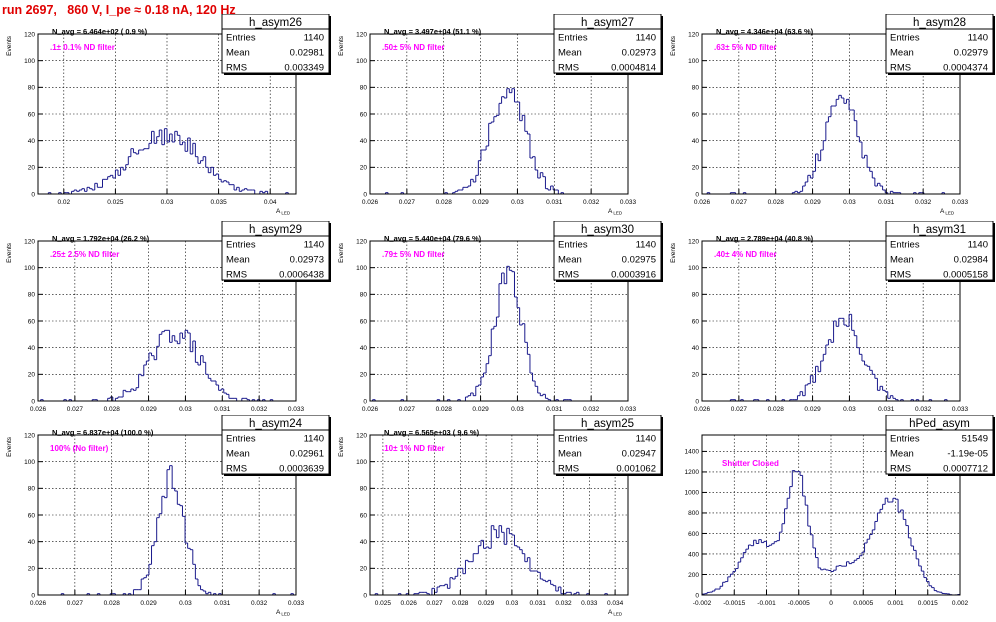 The height and width of the screenshot is (622, 996). I want to click on y-tick-label: 200, so click(693, 575).